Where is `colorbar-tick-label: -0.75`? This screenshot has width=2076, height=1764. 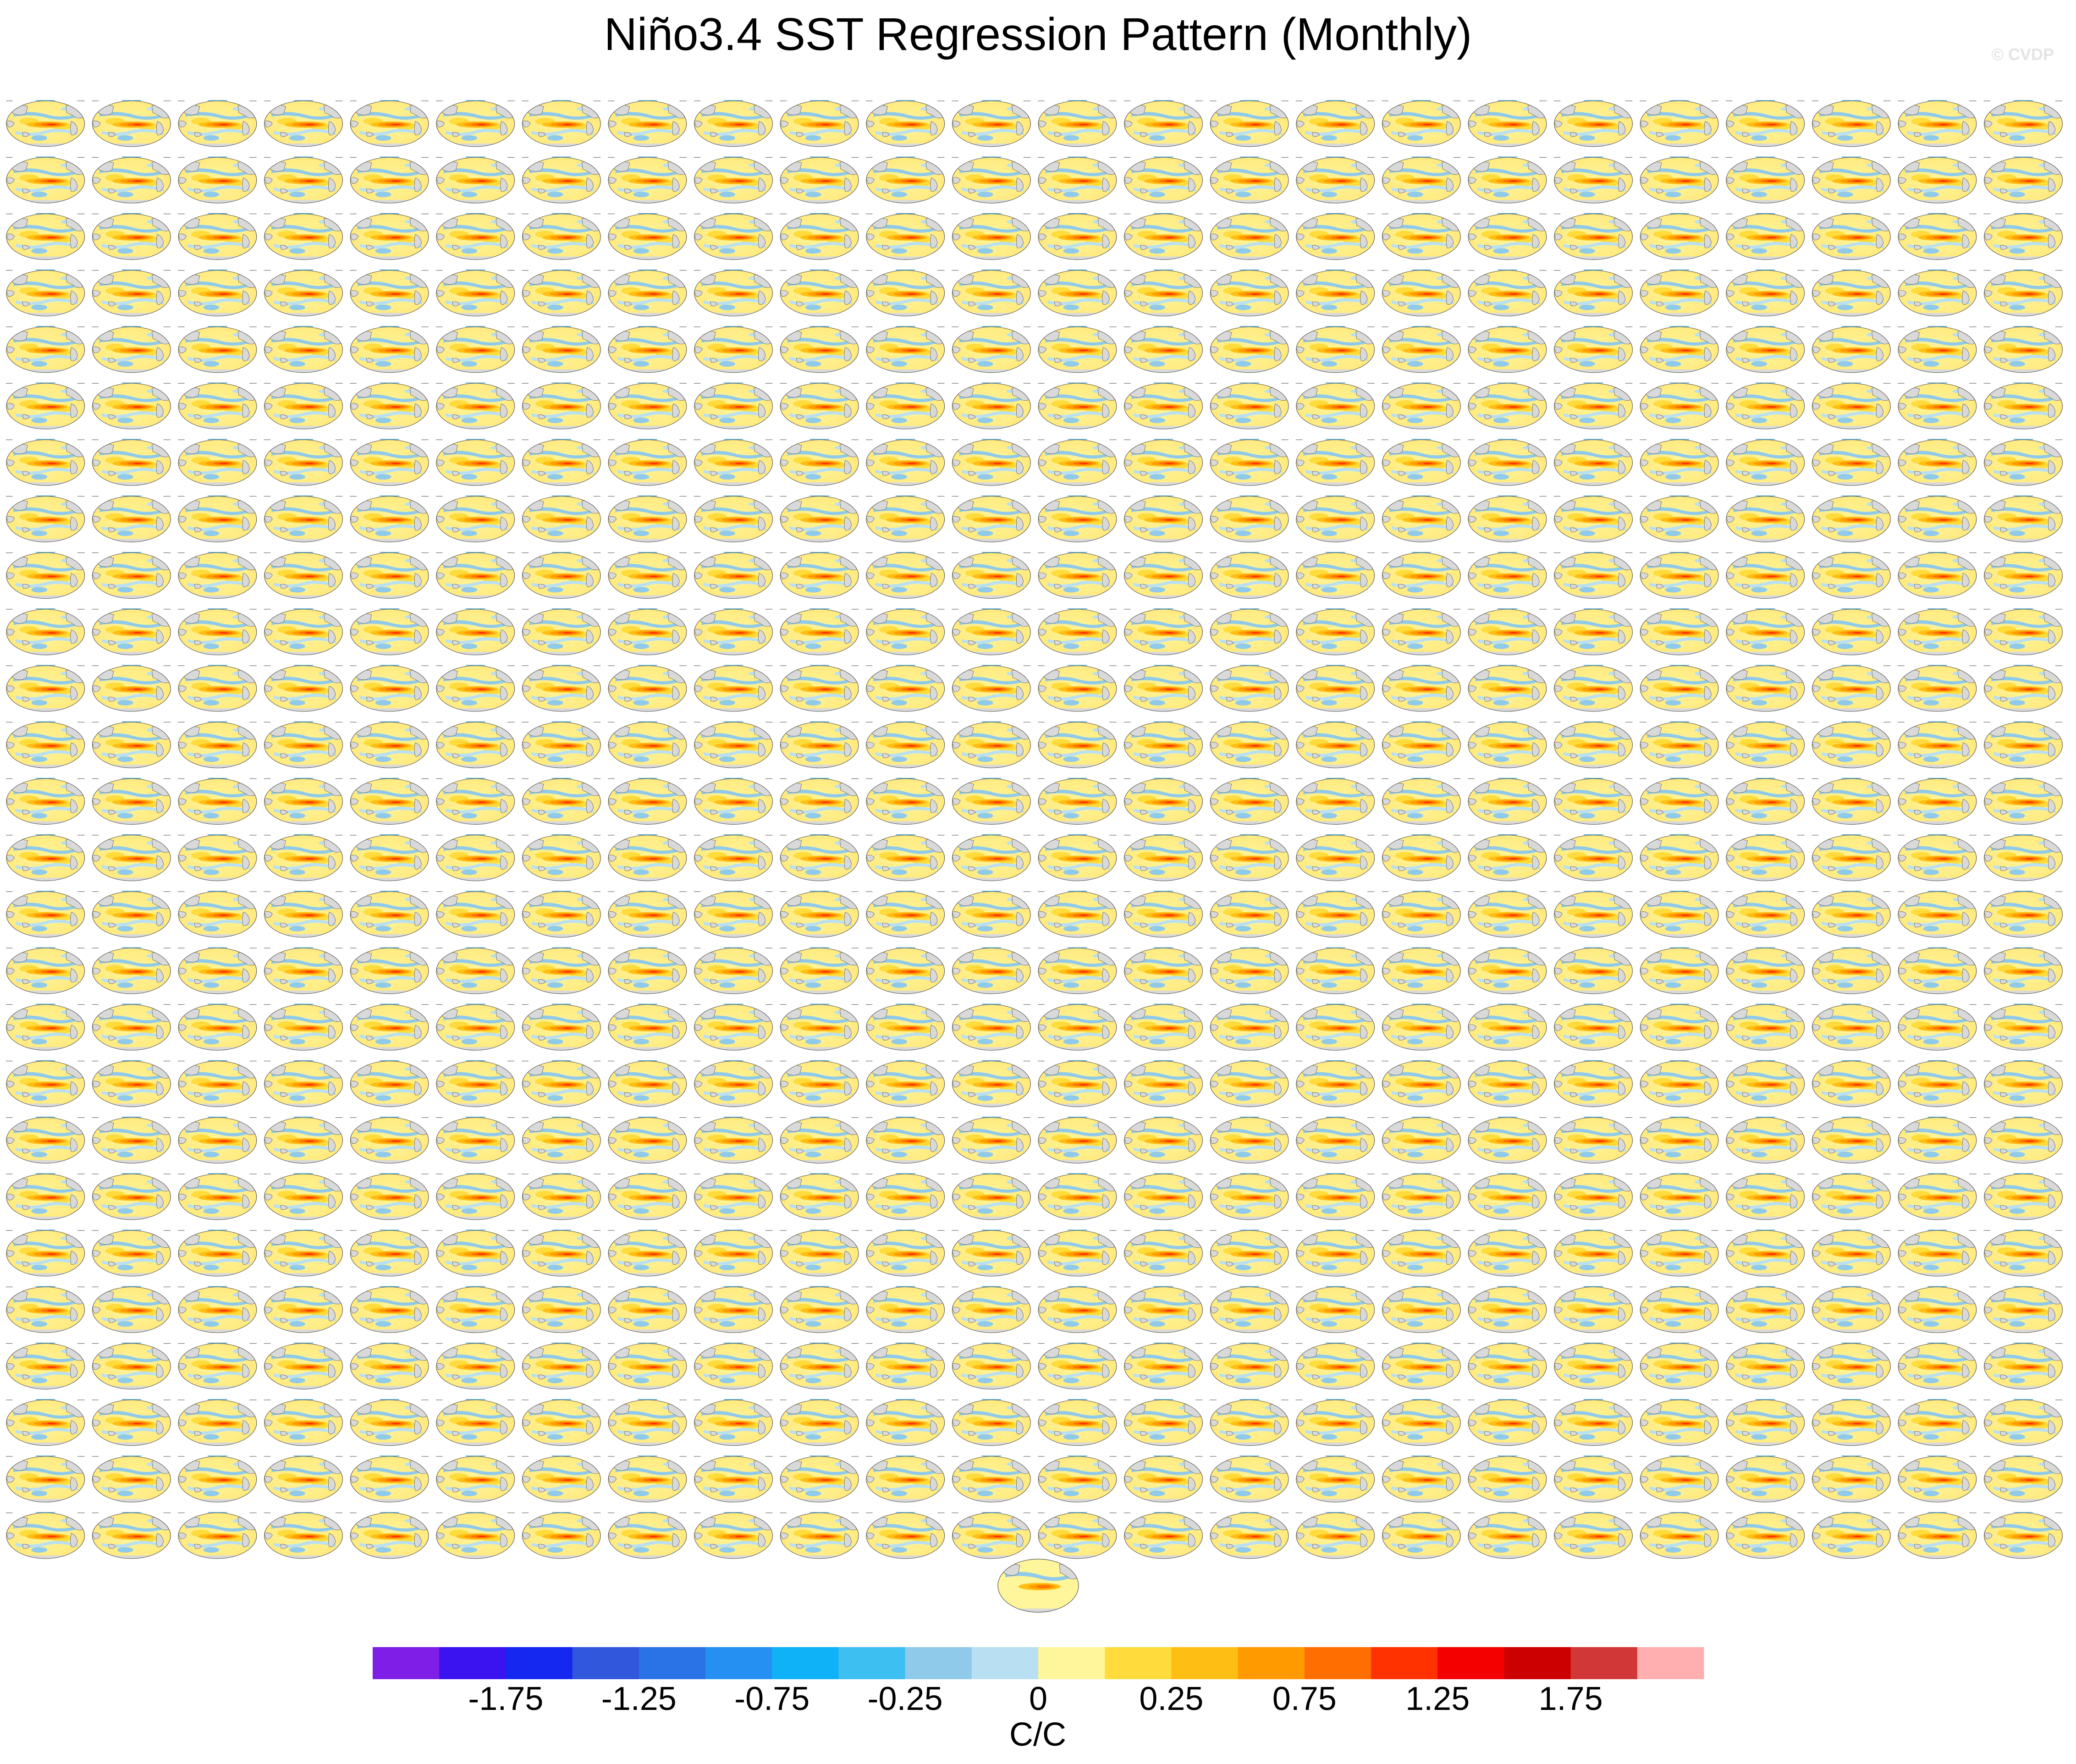
colorbar-tick-label: -0.75 is located at coordinates (771, 1699).